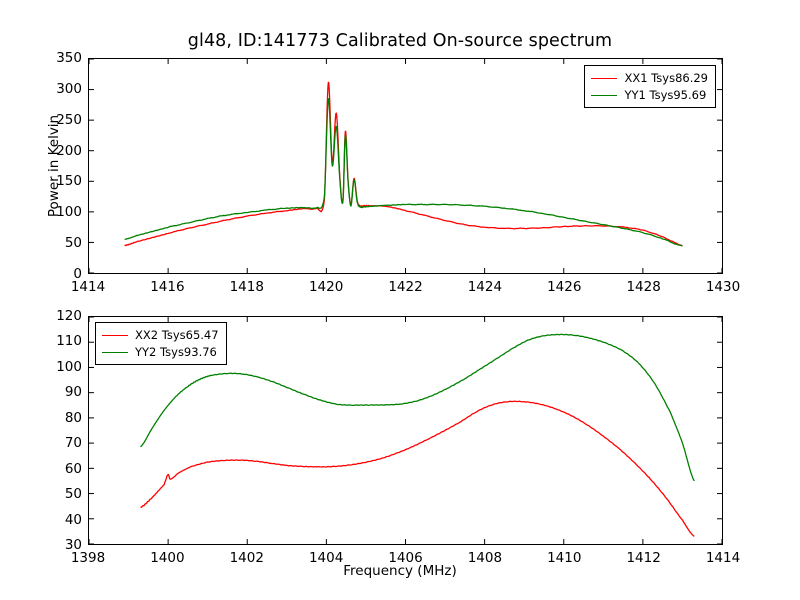 This screenshot has height=600, width=800. What do you see at coordinates (326, 558) in the screenshot?
I see `x-tick-label: 1404` at bounding box center [326, 558].